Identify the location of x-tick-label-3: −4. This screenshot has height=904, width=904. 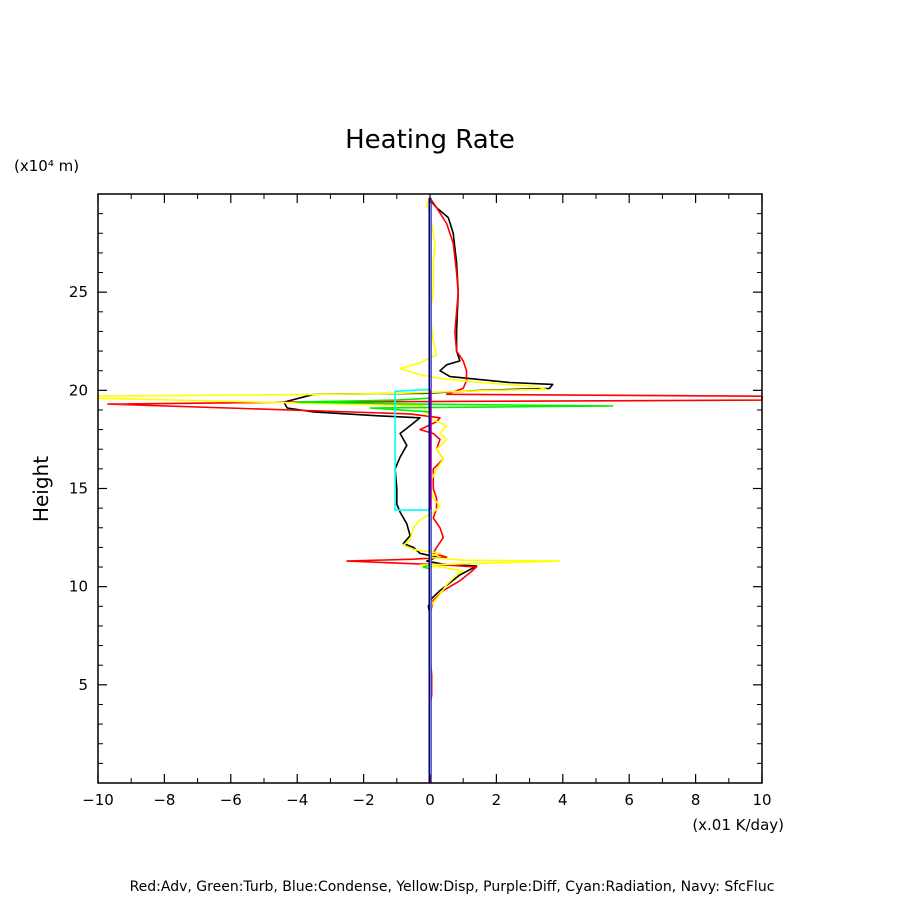
(297, 800).